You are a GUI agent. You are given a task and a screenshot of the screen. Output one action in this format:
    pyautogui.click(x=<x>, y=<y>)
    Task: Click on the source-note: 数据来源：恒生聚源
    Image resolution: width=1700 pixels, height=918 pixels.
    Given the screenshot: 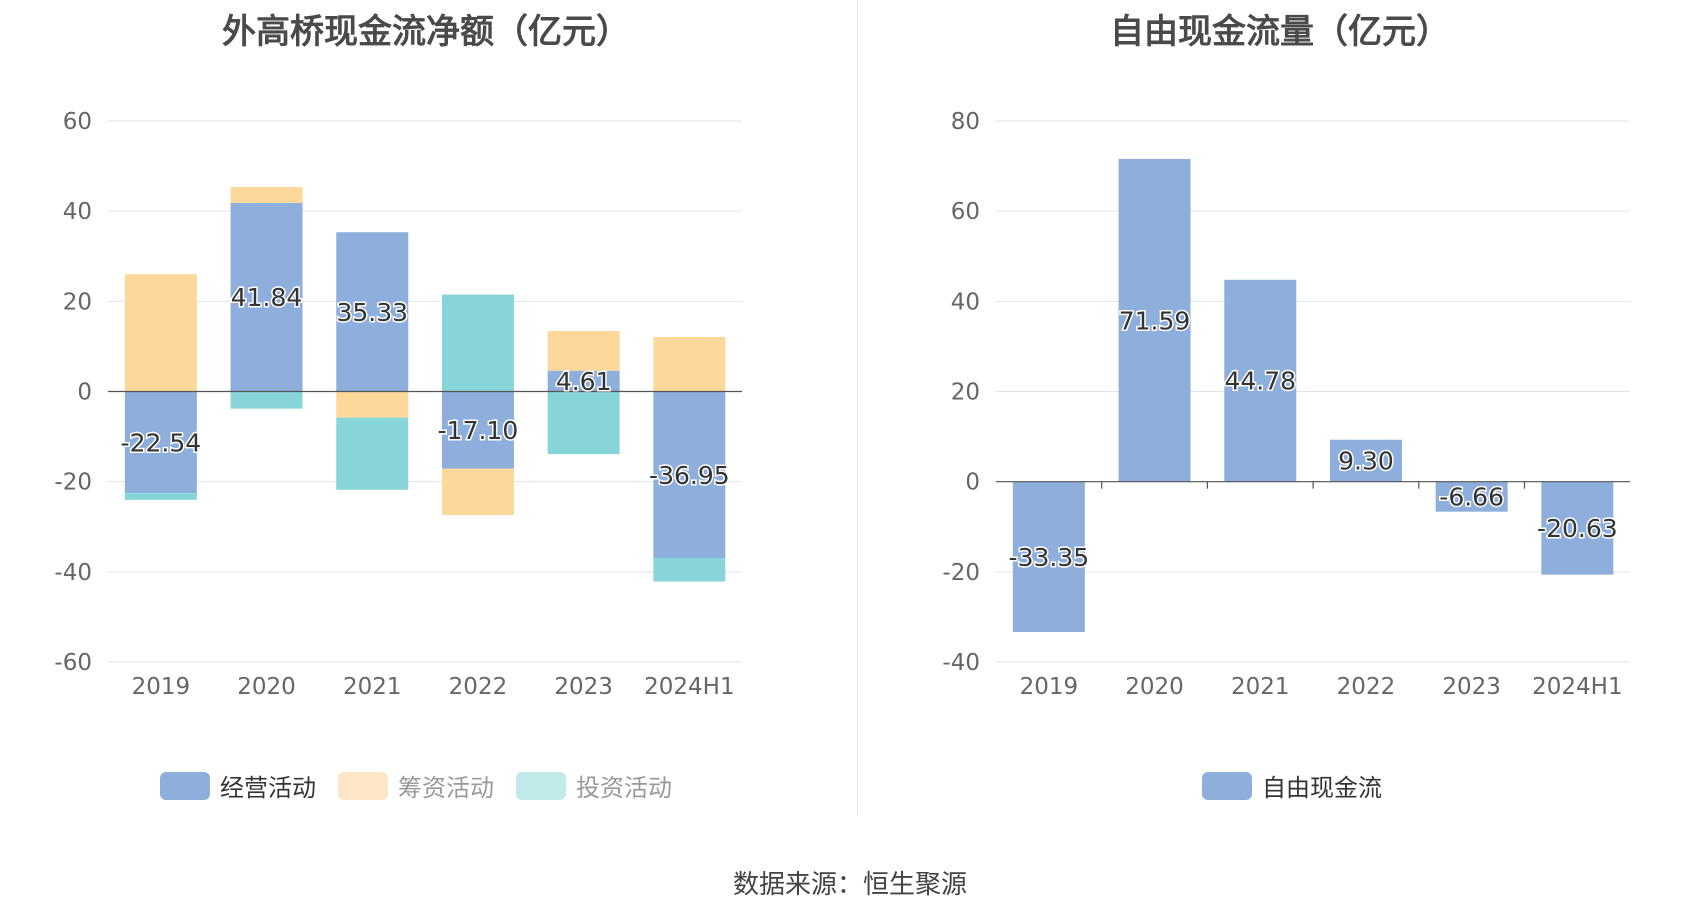 What is the action you would take?
    pyautogui.click(x=849, y=885)
    